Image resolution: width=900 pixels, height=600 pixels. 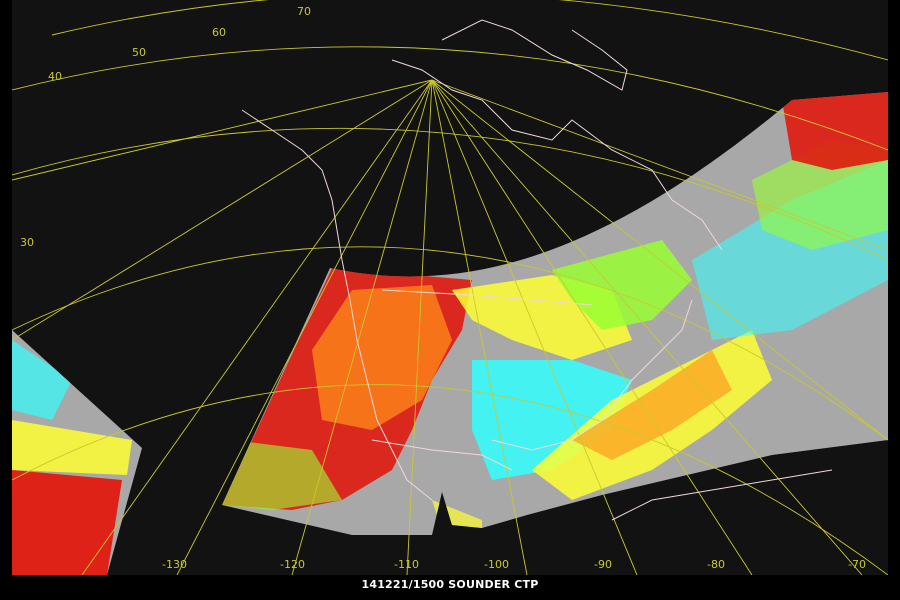 I want to click on west-high-cloud, so click(x=67, y=522).